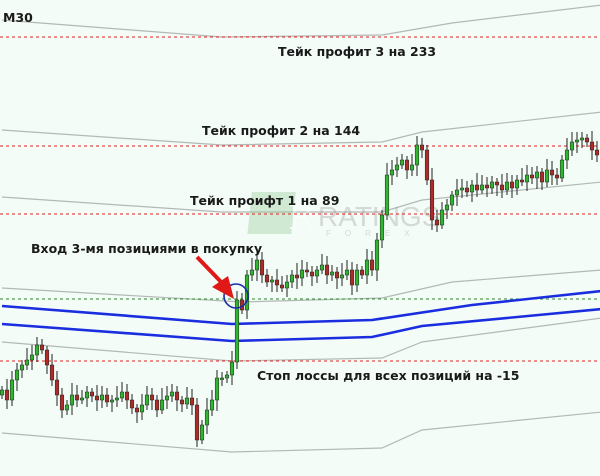 The image size is (600, 476). I want to click on entry-circle, so click(236, 296).